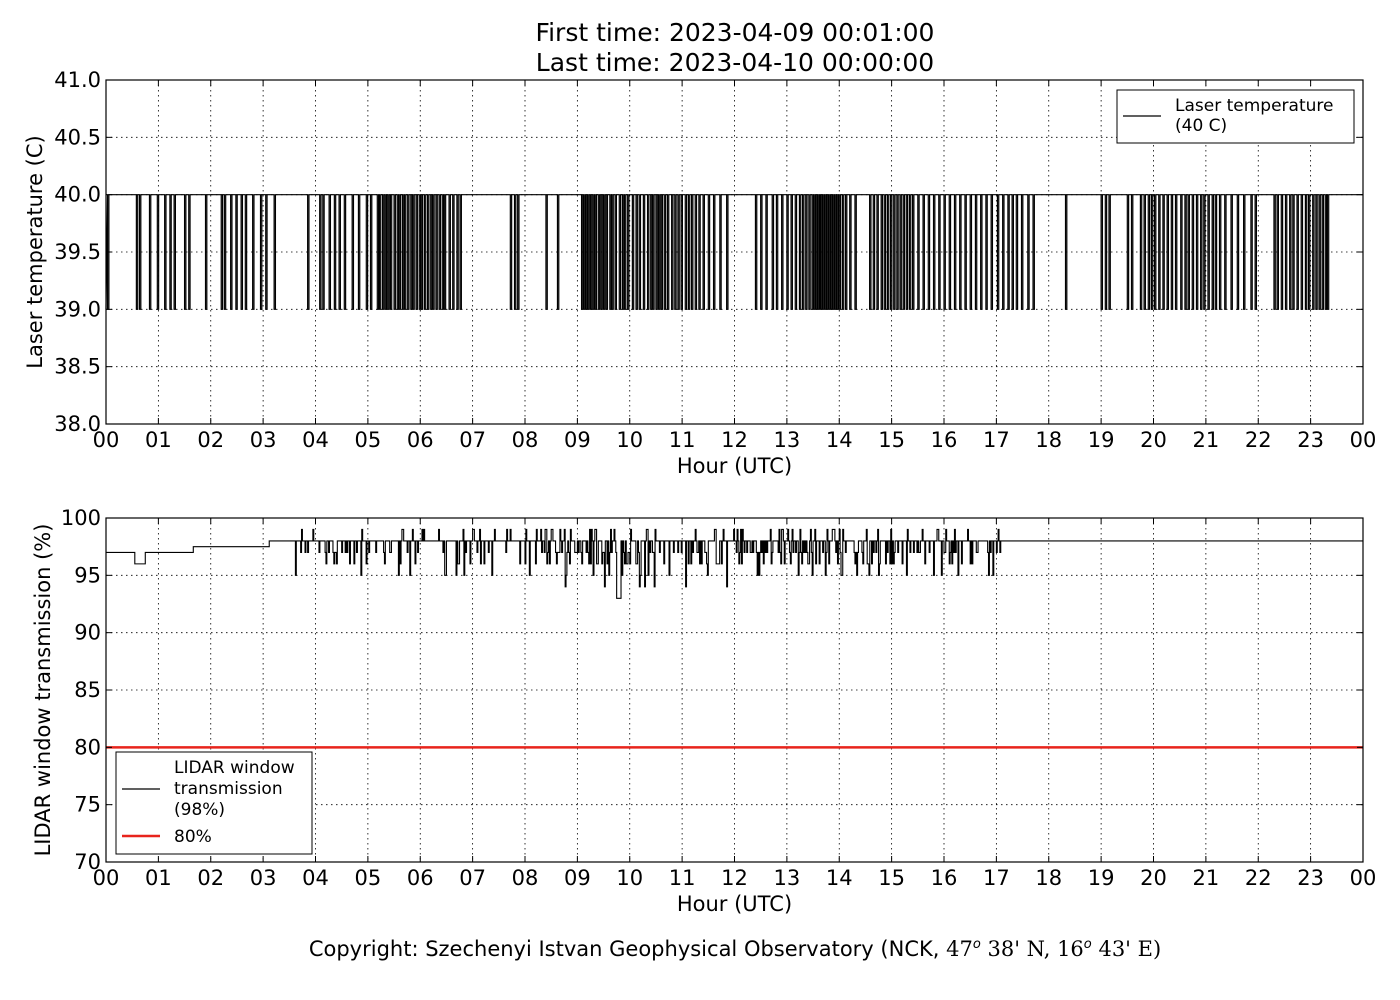 This screenshot has width=1400, height=1000. What do you see at coordinates (43, 690) in the screenshot?
I see `y-axis-label: LIDAR window transmission (%)` at bounding box center [43, 690].